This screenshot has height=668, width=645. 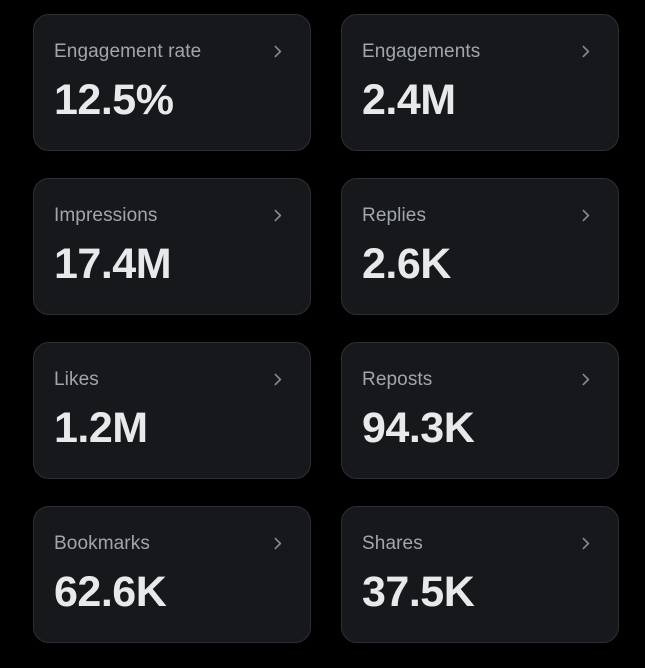 What do you see at coordinates (106, 215) in the screenshot?
I see `metric-label: Impressions` at bounding box center [106, 215].